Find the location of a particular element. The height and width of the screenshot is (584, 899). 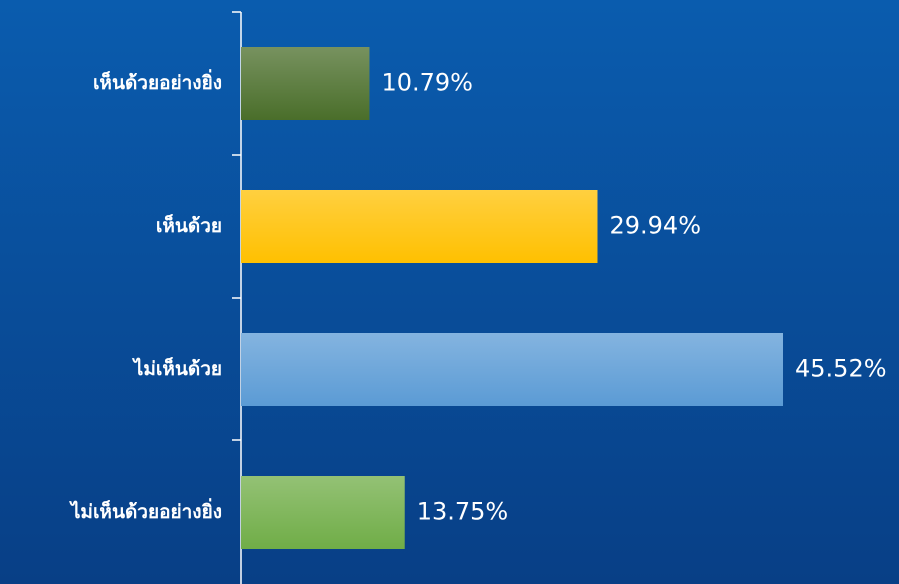

category-label: เห็นด้วย is located at coordinates (189, 225).